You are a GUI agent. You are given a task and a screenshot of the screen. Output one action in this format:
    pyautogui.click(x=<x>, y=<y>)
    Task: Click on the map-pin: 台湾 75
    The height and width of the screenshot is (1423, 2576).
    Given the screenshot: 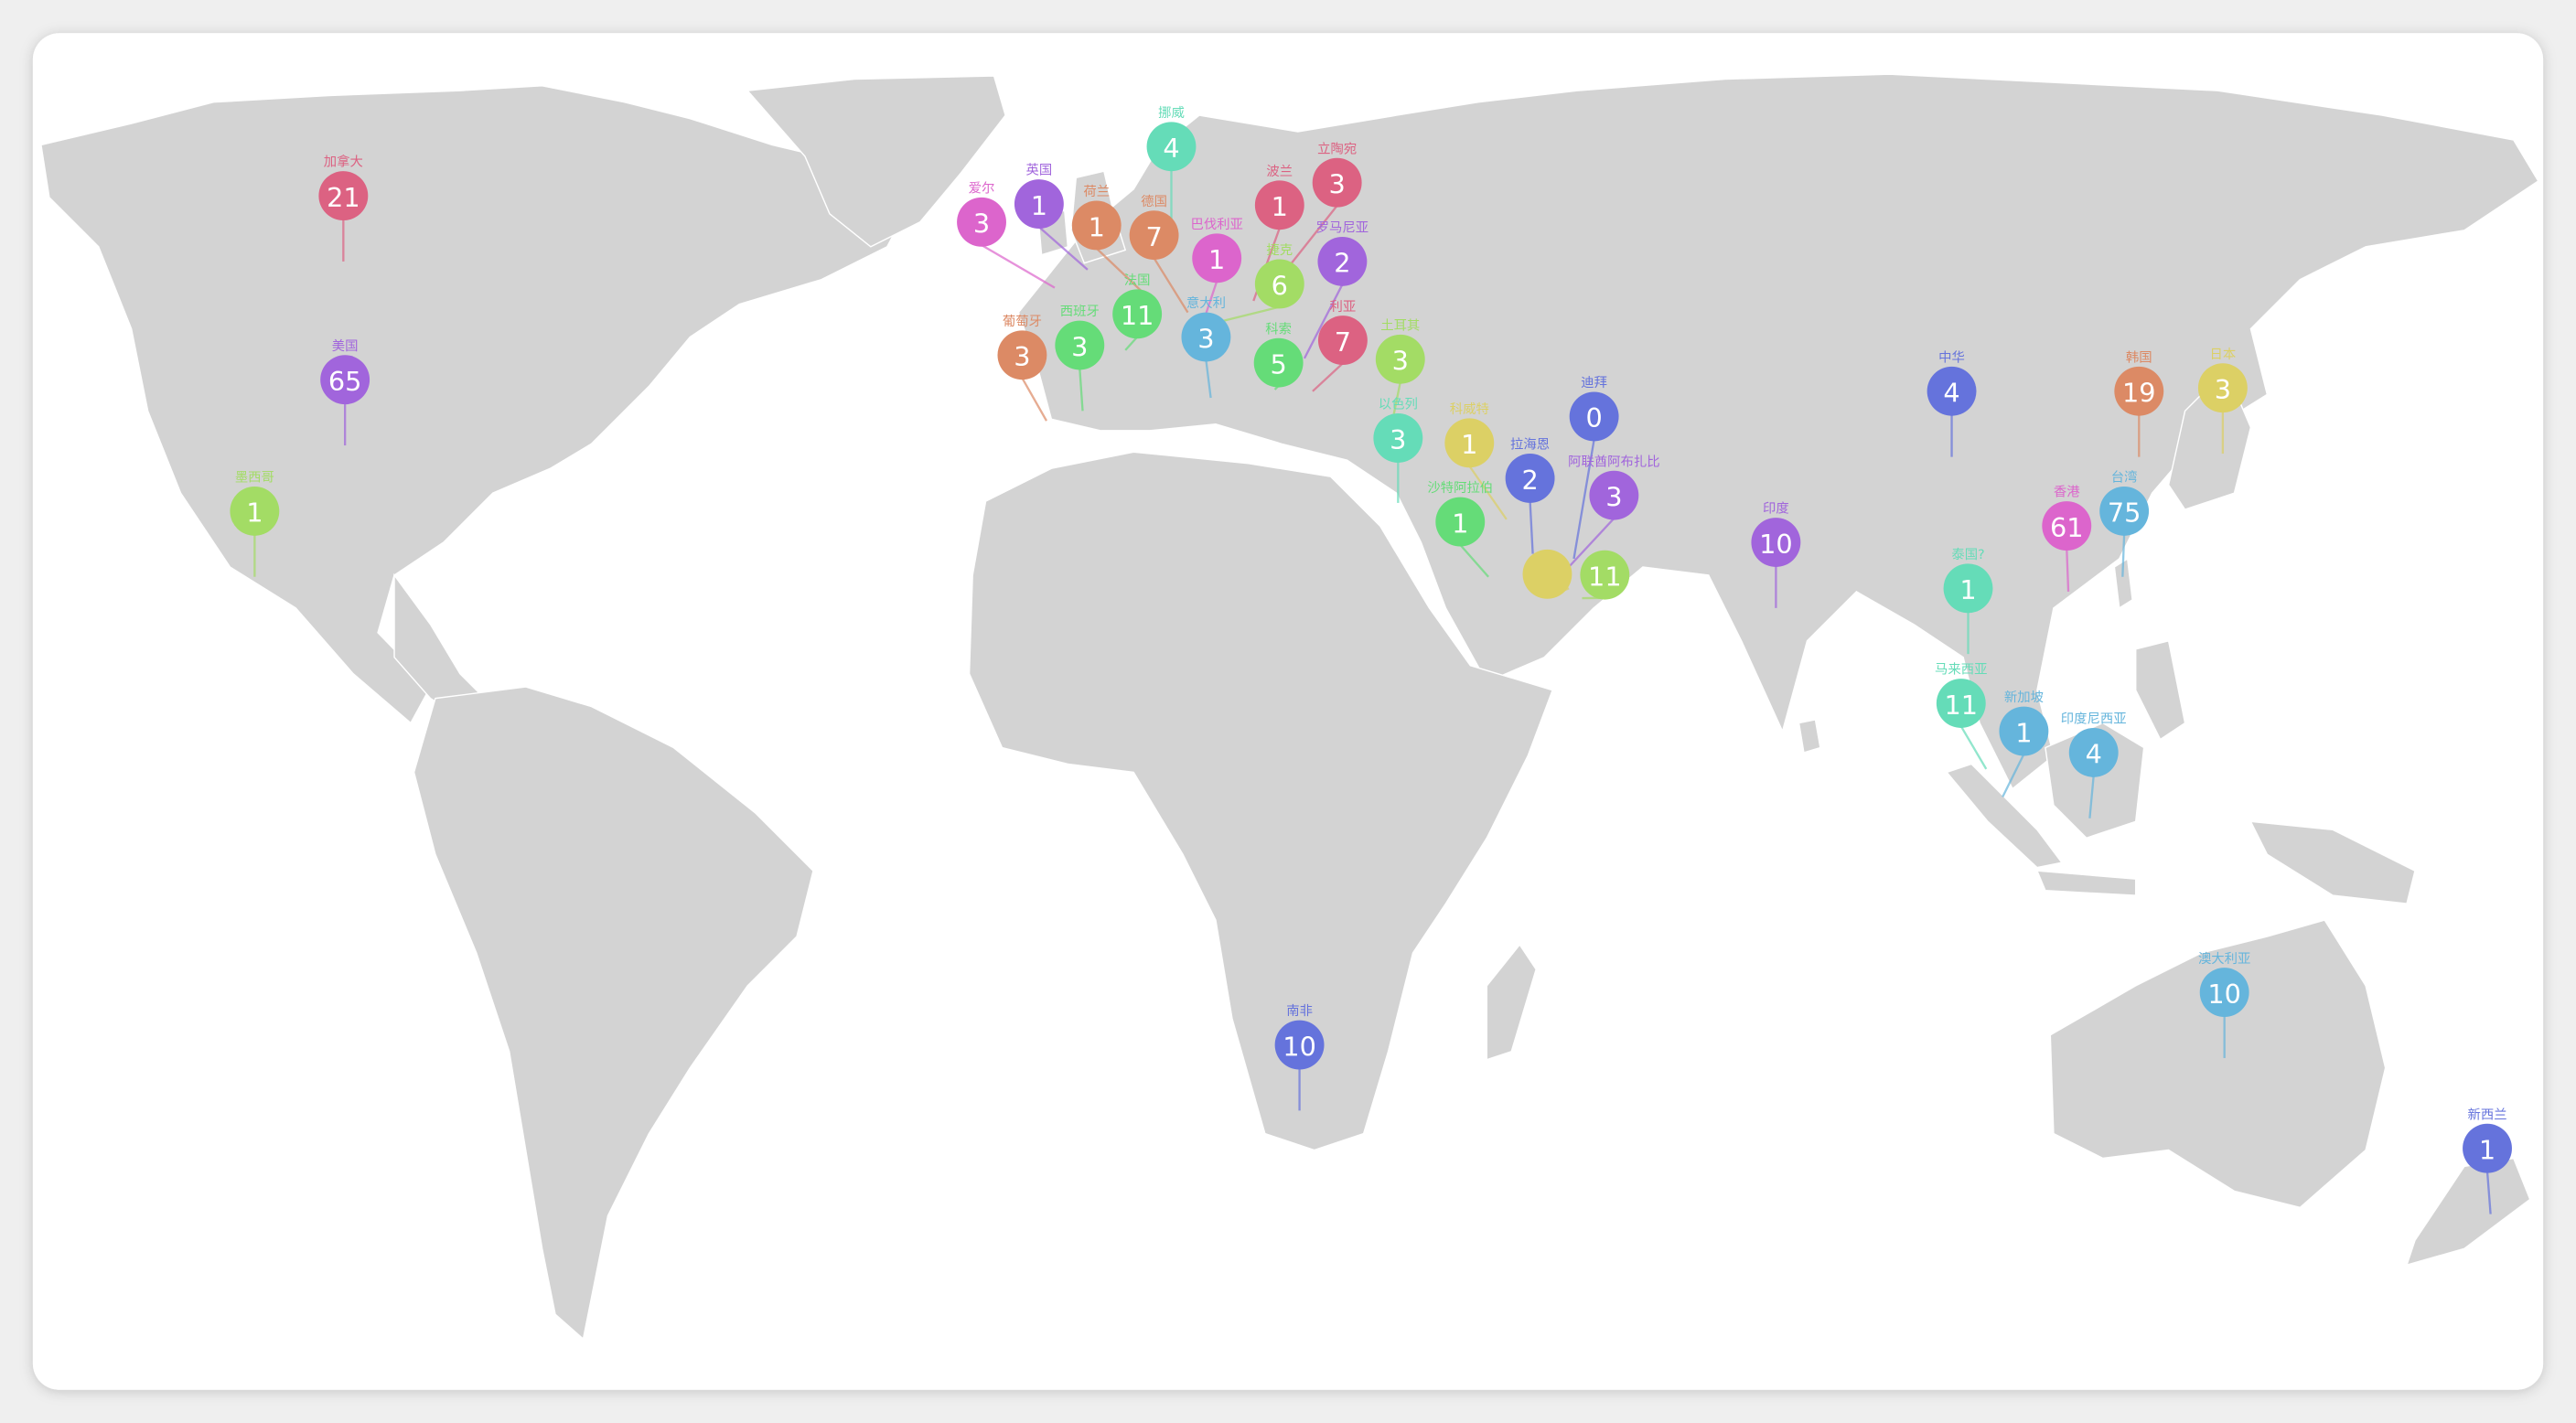 What is the action you would take?
    pyautogui.click(x=2125, y=503)
    